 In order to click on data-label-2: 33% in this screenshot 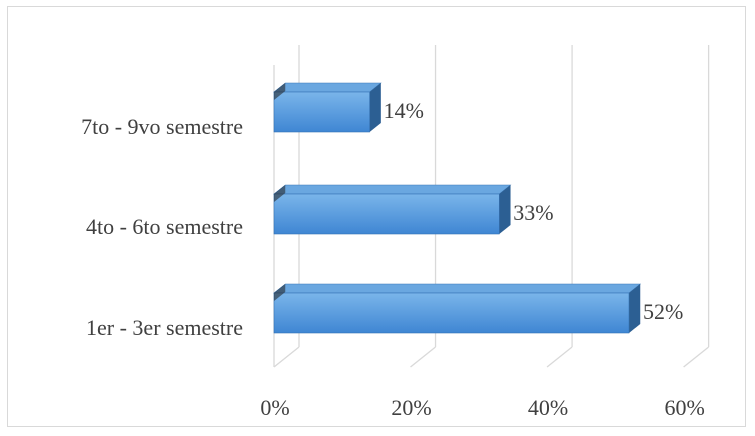, I will do `click(533, 212)`.